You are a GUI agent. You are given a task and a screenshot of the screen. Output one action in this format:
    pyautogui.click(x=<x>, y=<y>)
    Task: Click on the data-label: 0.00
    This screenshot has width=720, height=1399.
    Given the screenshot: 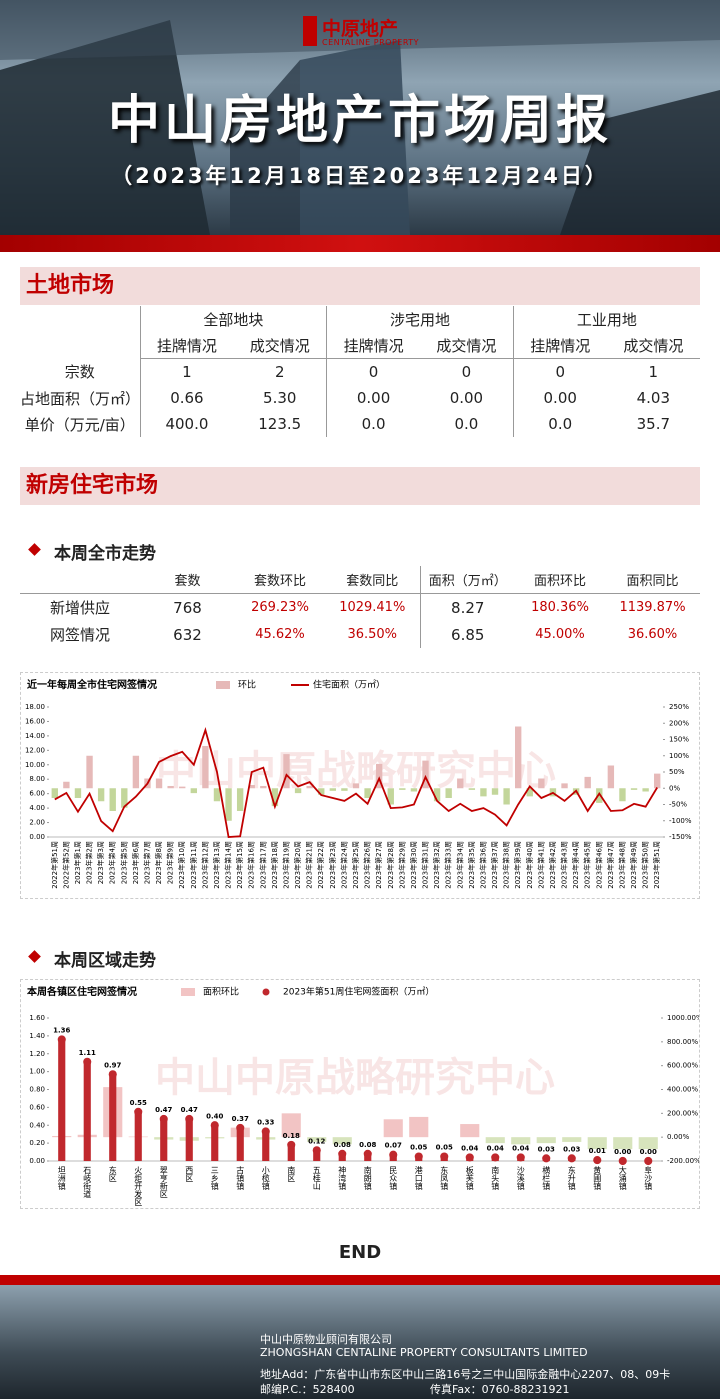 What is the action you would take?
    pyautogui.click(x=648, y=1152)
    